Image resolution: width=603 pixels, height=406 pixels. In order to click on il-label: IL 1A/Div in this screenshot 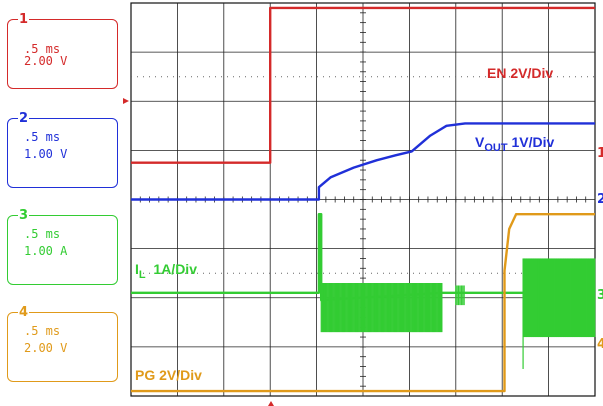, I will do `click(166, 271)`.